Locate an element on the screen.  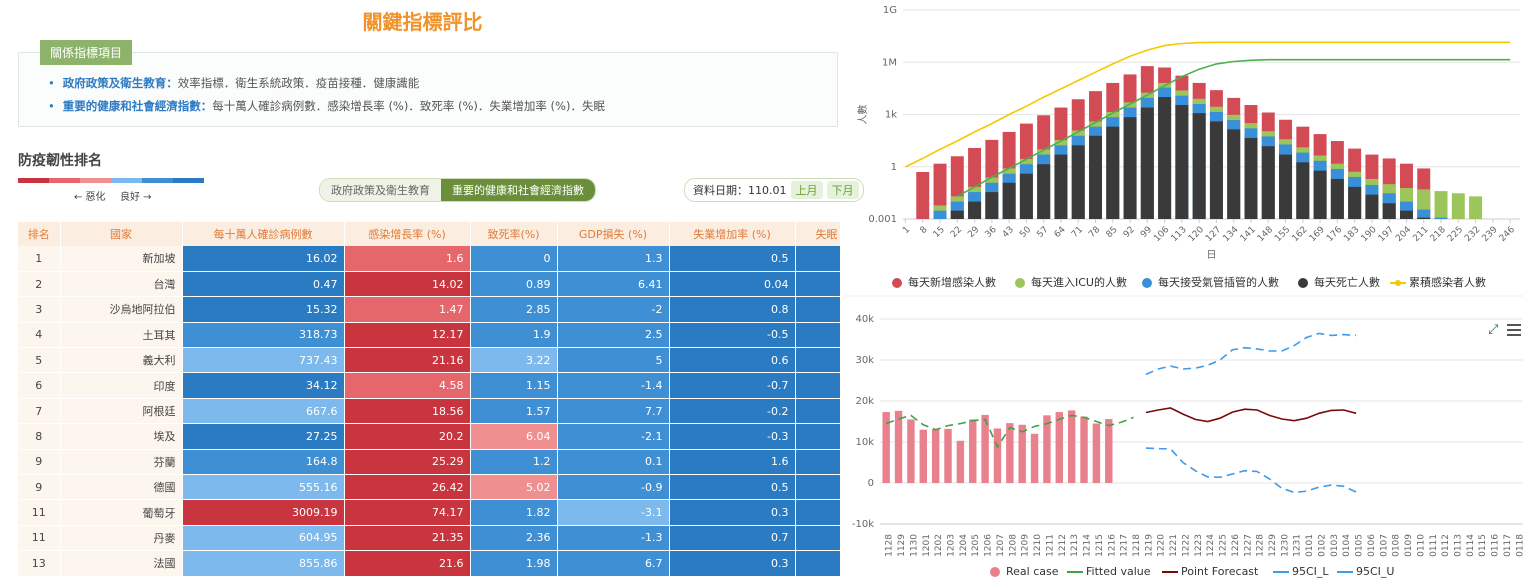
header-cell: 致死率(%) is located at coordinates (514, 234).